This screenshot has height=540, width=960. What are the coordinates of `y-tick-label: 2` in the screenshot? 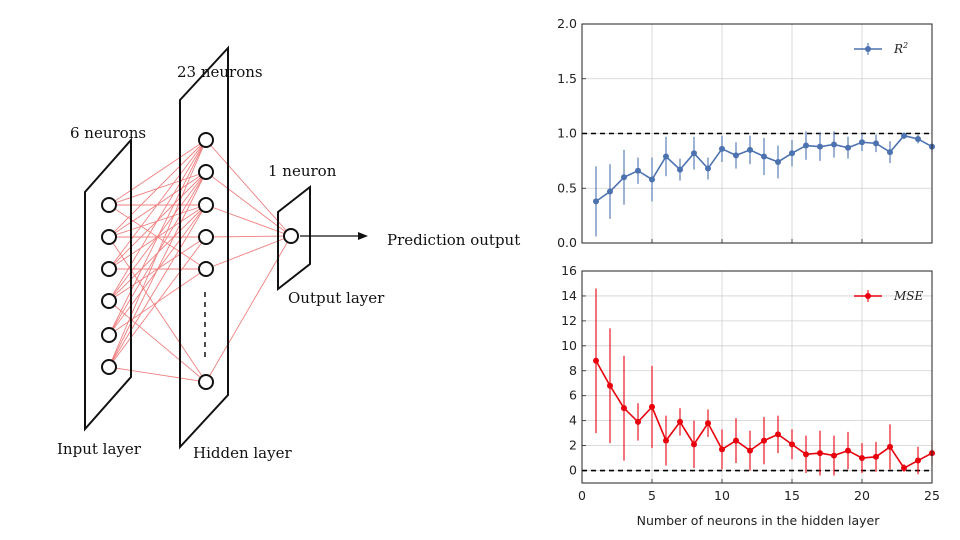 It's located at (573, 445).